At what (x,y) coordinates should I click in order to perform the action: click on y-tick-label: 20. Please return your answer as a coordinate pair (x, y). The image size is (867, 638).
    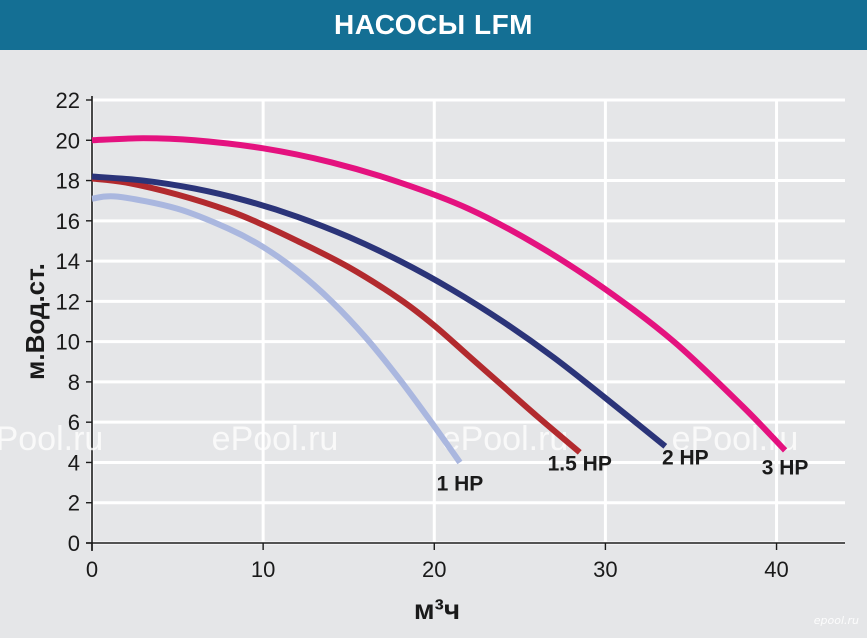
    Looking at the image, I should click on (68, 140).